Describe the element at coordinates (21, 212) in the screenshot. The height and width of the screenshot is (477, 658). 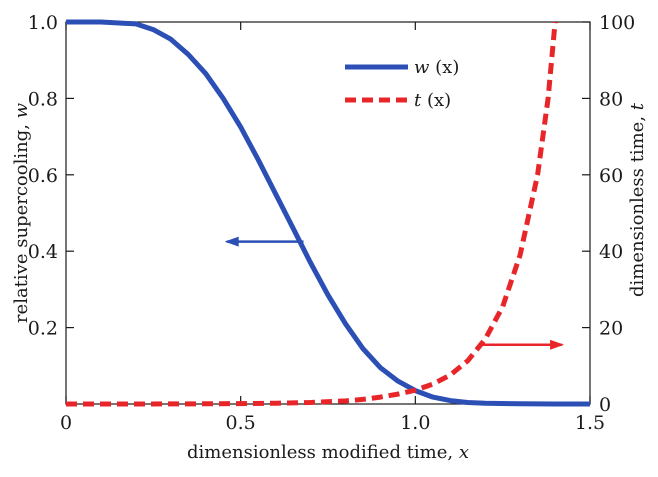
I see `y-left-axis-label: relative supercooling, w` at that location.